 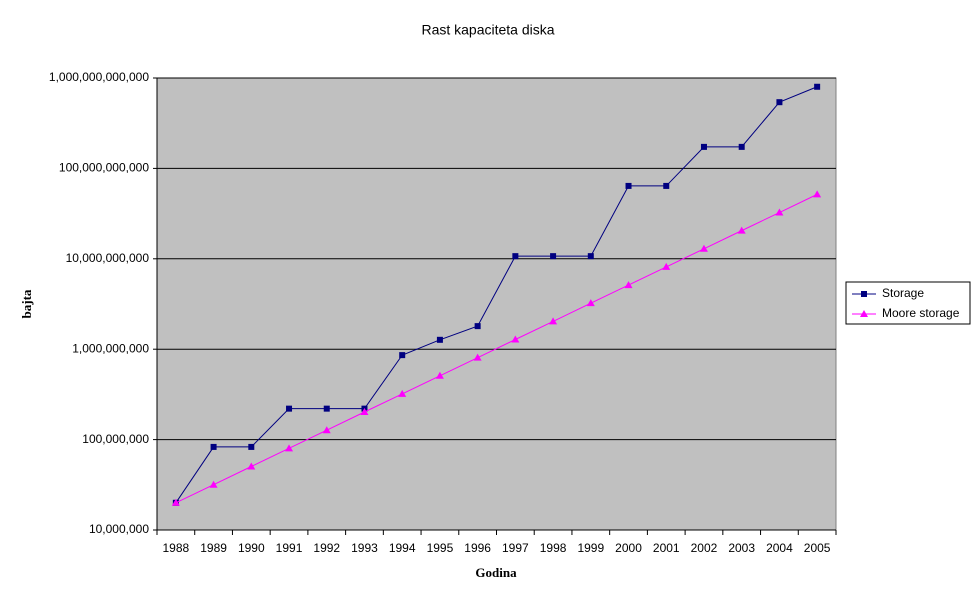 I want to click on x-tick-label: 1995, so click(x=440, y=548).